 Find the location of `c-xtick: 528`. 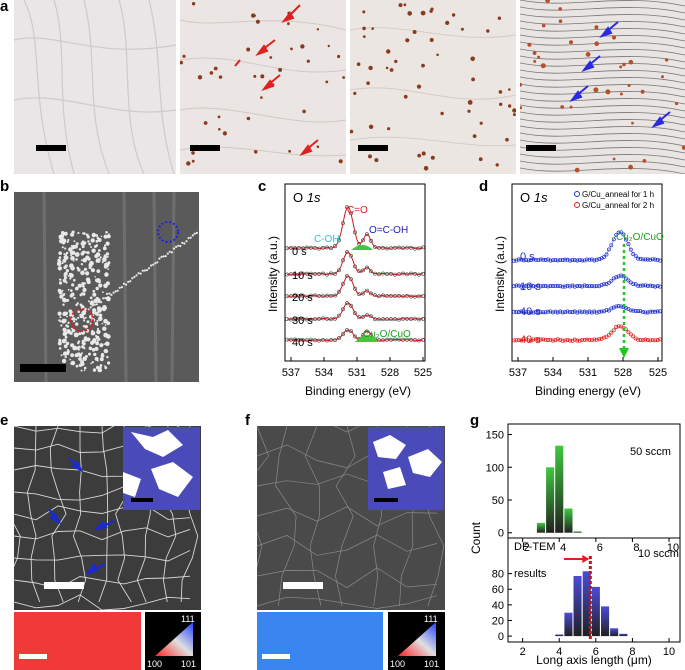

c-xtick: 528 is located at coordinates (390, 373).